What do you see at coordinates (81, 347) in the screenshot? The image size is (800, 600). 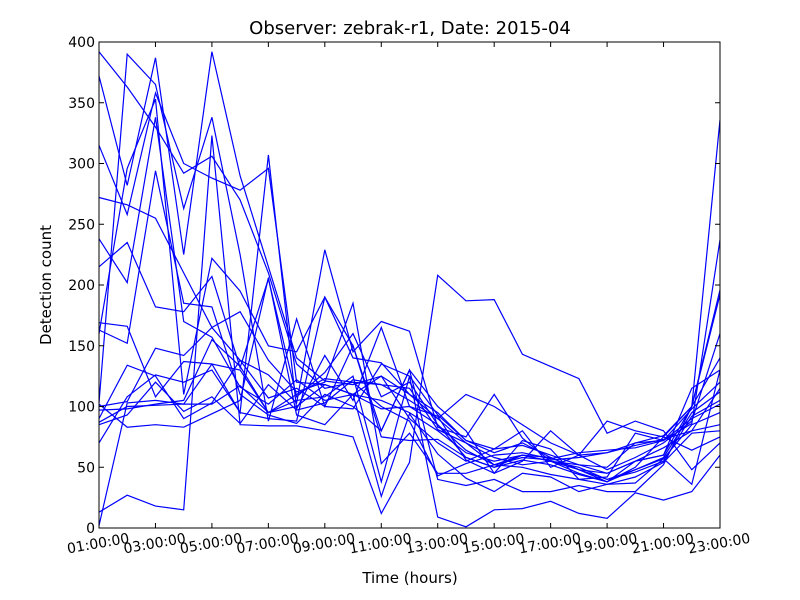 I see `y-tick-label: 150` at bounding box center [81, 347].